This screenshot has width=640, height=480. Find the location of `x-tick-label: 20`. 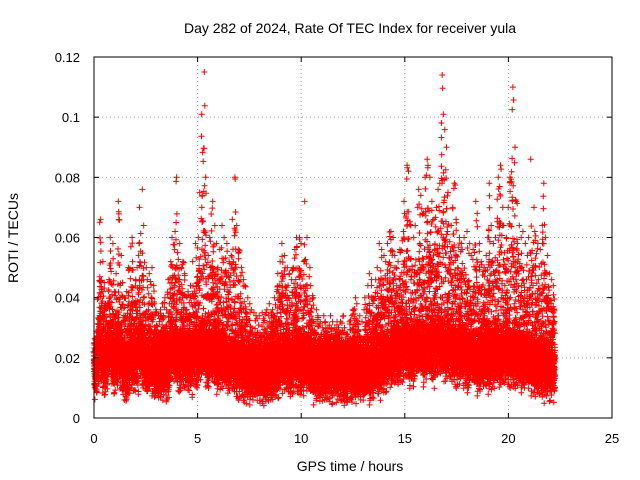

x-tick-label: 20 is located at coordinates (508, 438).